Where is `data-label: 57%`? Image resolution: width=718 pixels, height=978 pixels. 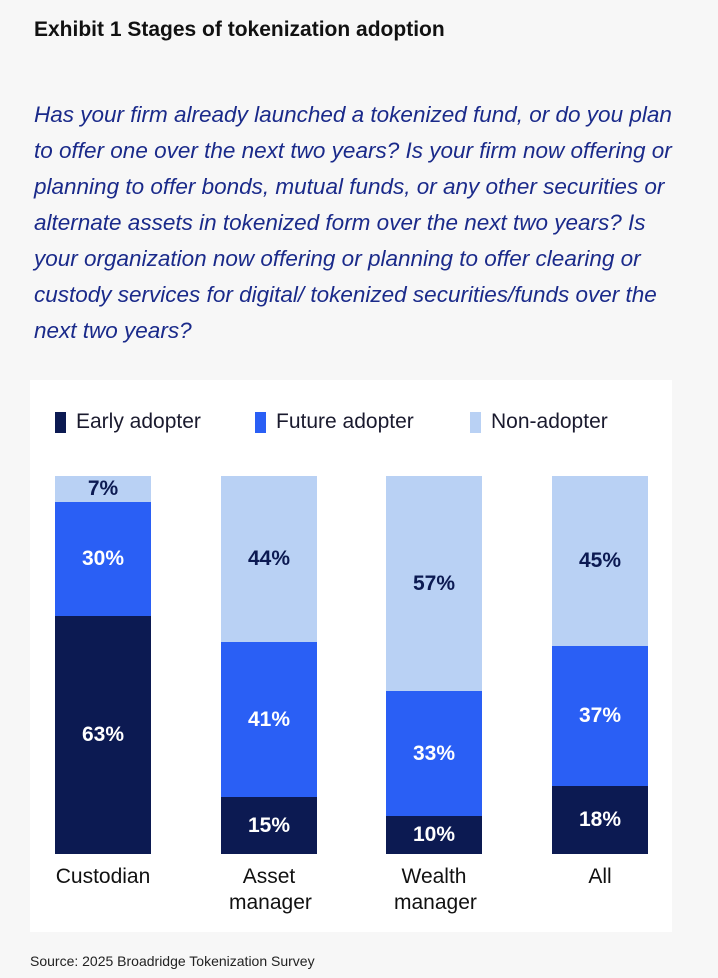 data-label: 57% is located at coordinates (434, 583).